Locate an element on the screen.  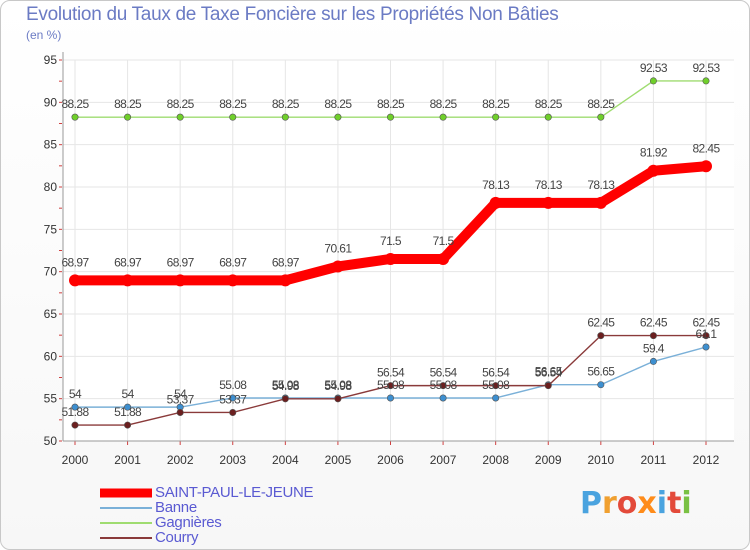
y-tick-label: 85 is located at coordinates (51, 145).